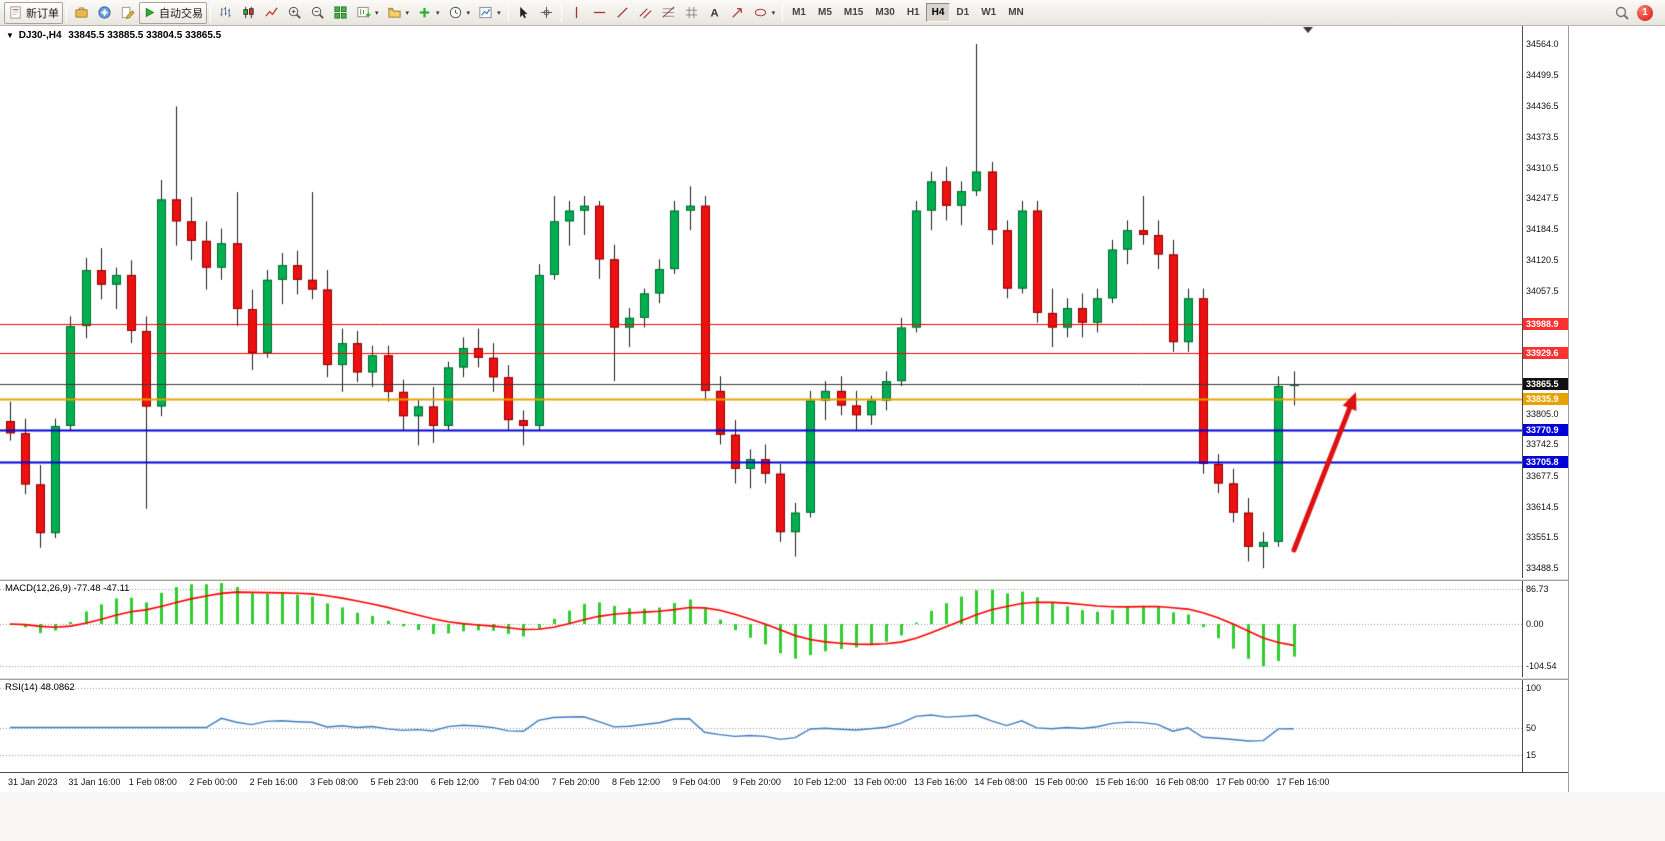  Describe the element at coordinates (1545, 324) in the screenshot. I see `price-tag: 33988.9` at that location.